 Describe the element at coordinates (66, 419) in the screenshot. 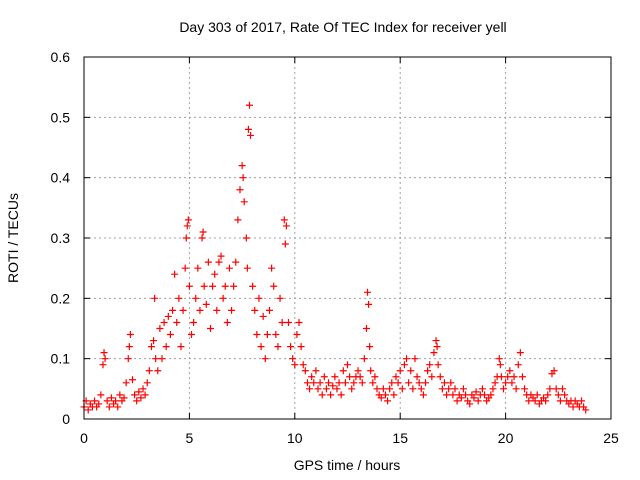

I see `y-tick-label: 0` at that location.